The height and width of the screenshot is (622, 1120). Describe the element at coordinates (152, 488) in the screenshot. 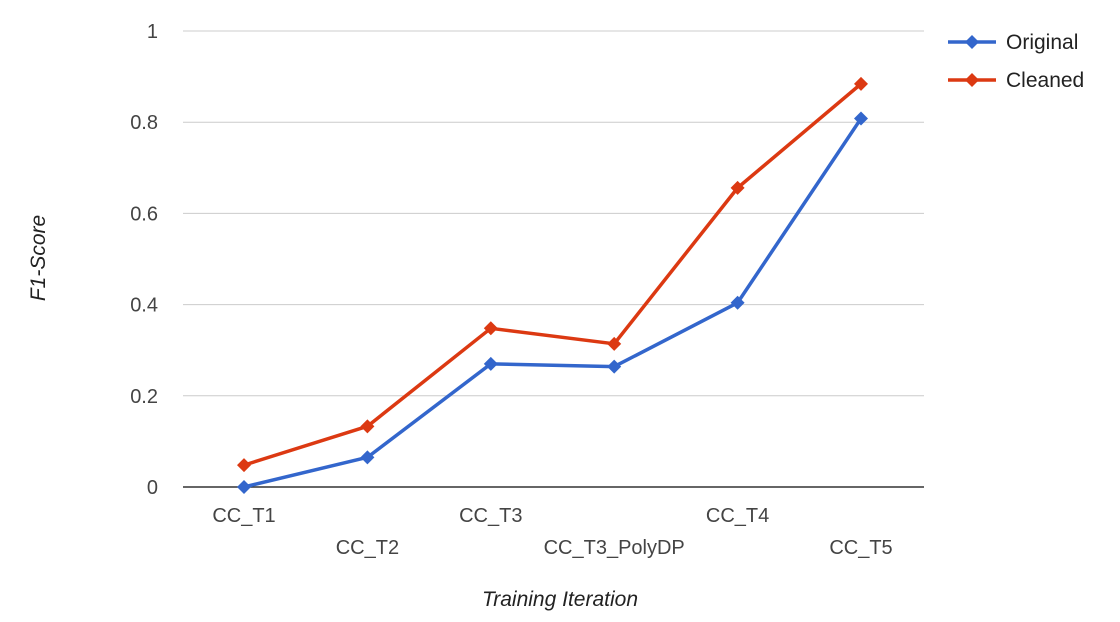

I see `y-tick-label: 0` at that location.